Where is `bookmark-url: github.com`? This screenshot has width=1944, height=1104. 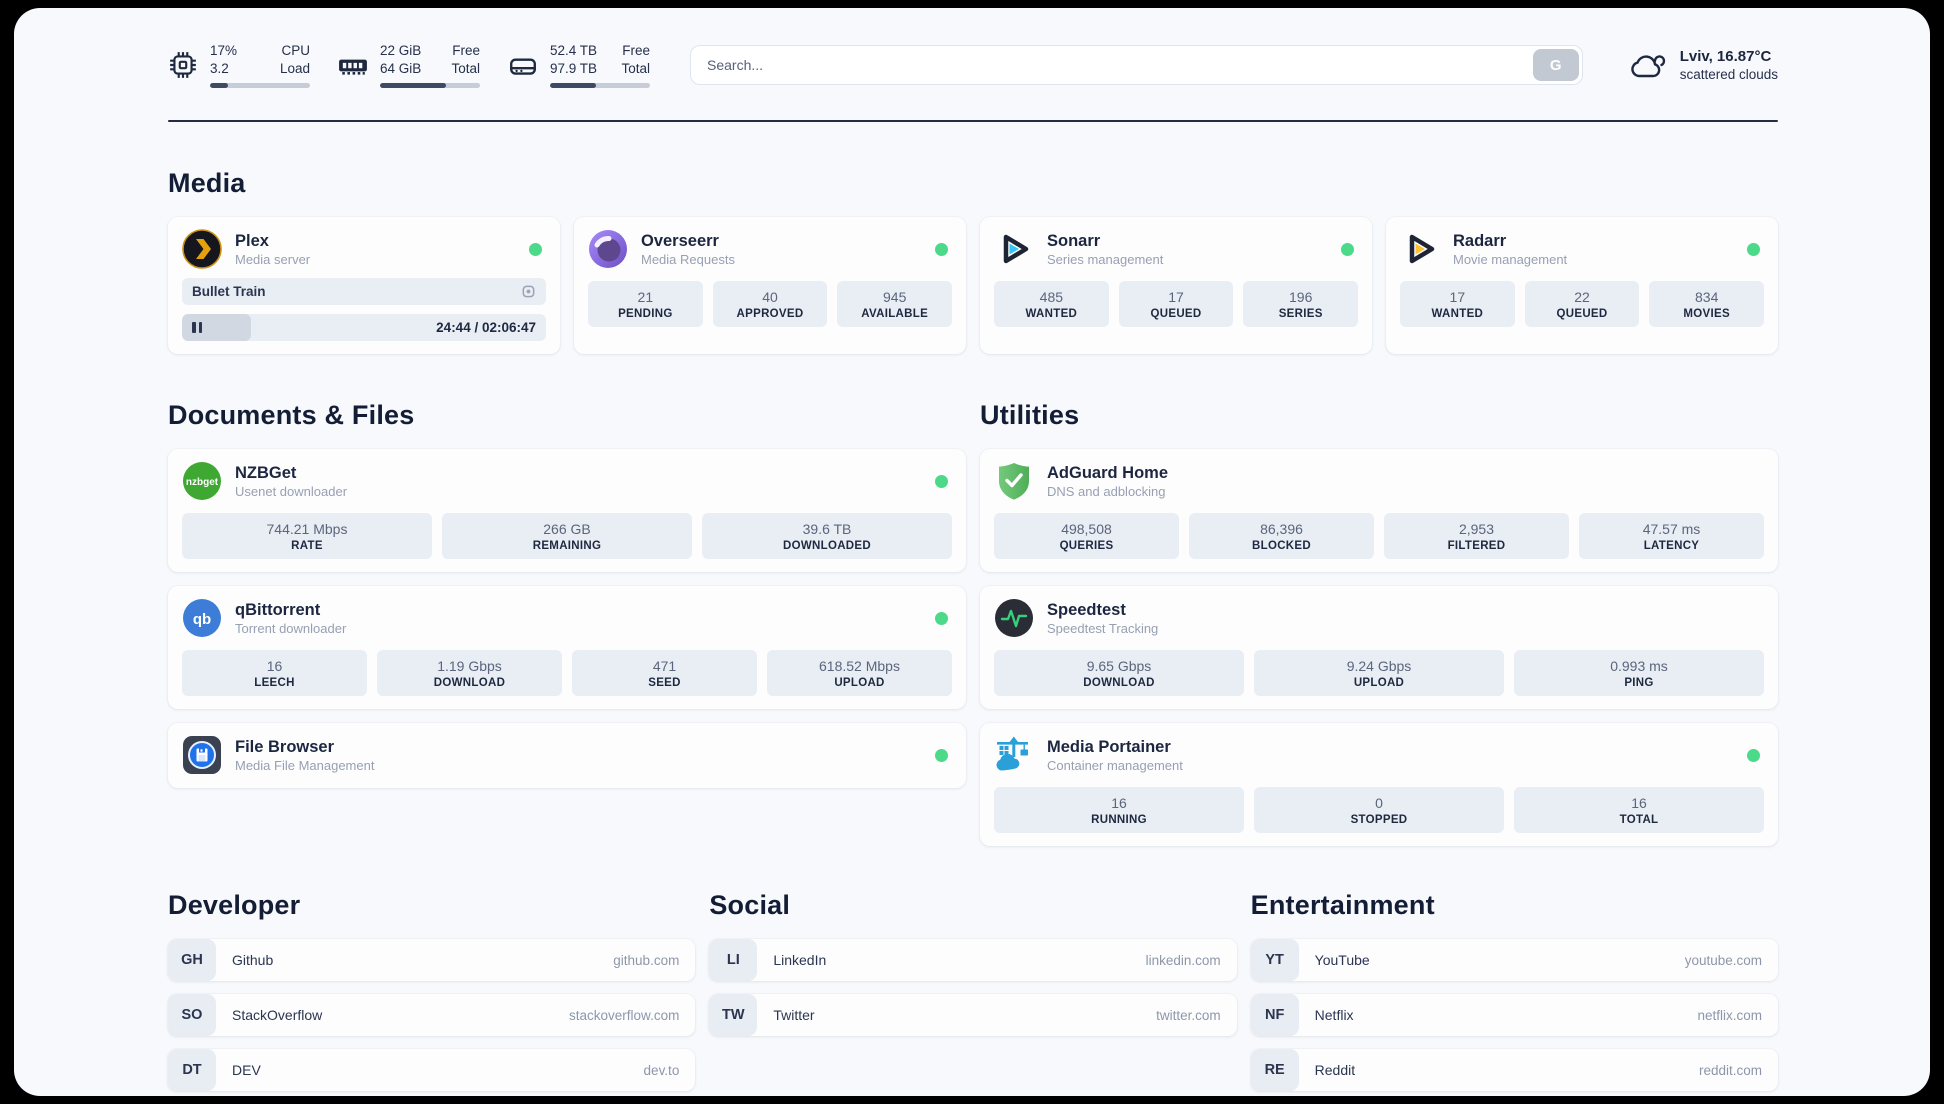
bookmark-url: github.com is located at coordinates (646, 960).